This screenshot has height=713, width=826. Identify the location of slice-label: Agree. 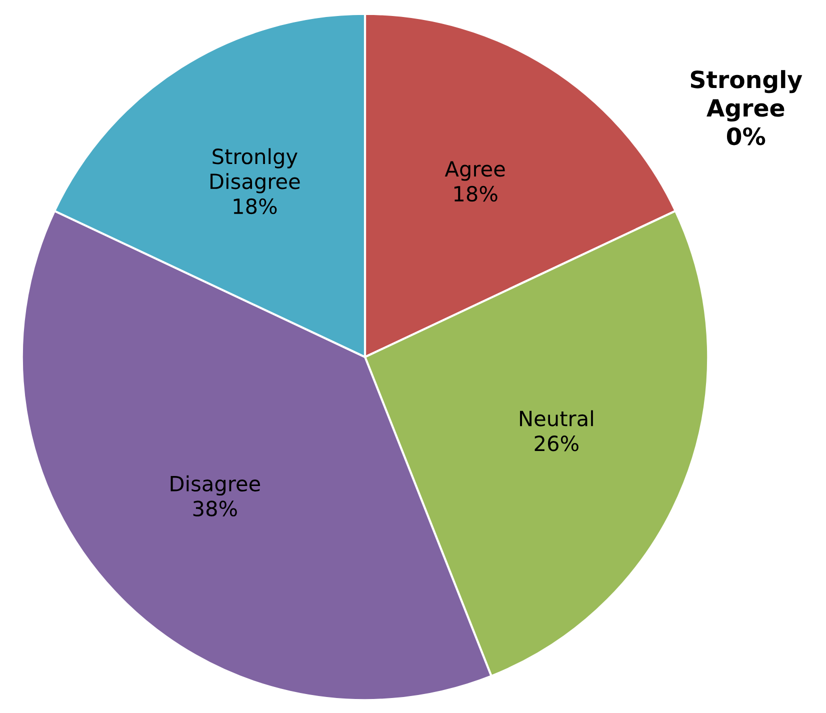
(474, 171).